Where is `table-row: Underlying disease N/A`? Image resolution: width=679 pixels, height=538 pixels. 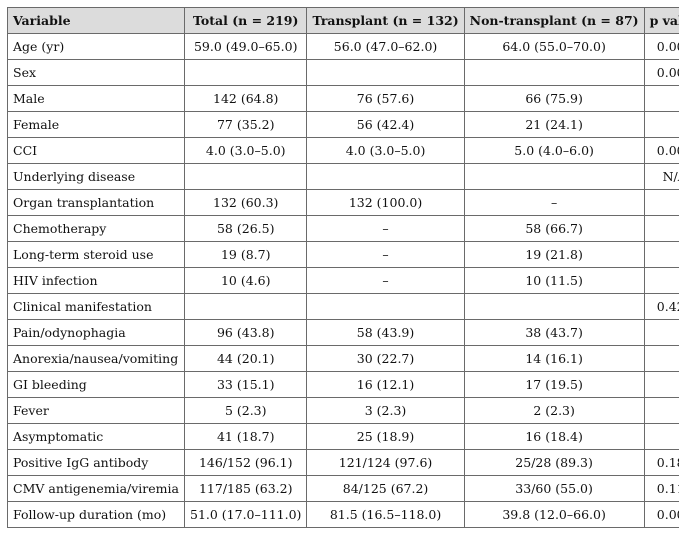
table-row: Underlying disease N/A is located at coordinates (343, 176).